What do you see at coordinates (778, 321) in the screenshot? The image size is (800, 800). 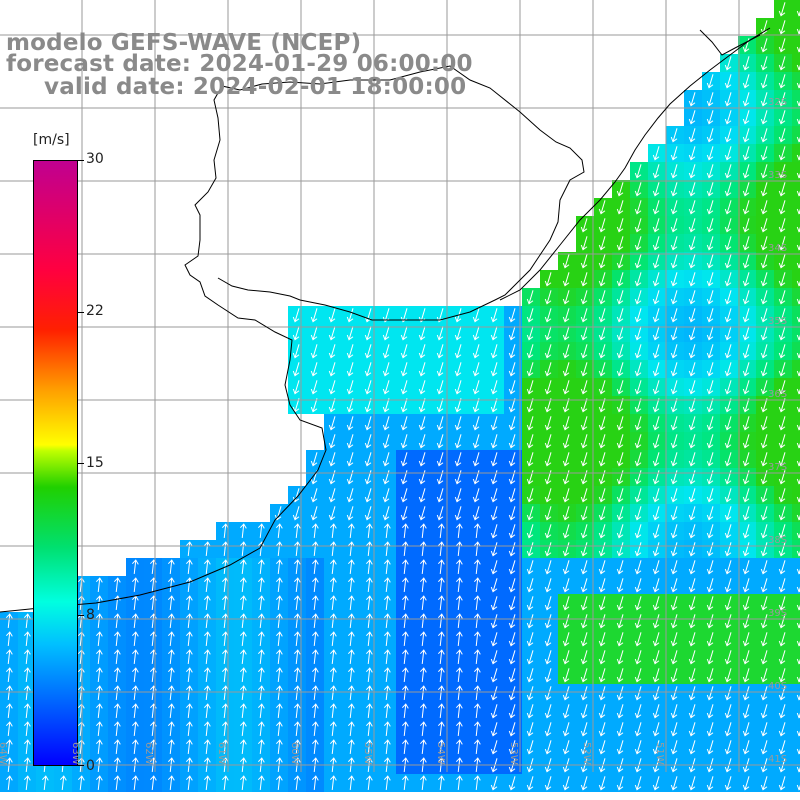 I see `latitude-label: 35S` at bounding box center [778, 321].